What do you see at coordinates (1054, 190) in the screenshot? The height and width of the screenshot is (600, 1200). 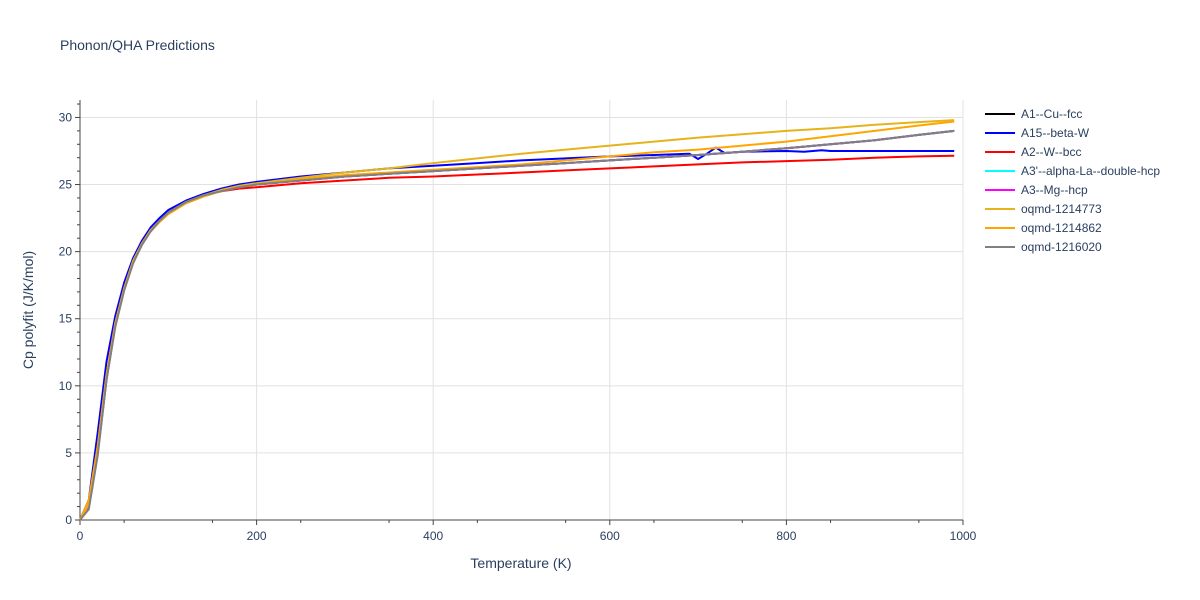 I see `legend-label: A3--Mg--hcp` at bounding box center [1054, 190].